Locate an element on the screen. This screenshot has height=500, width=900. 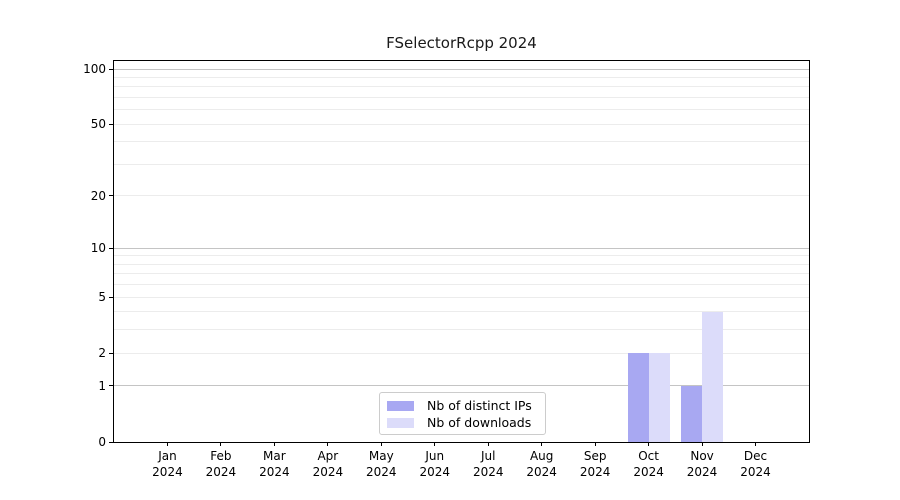
legend-label-distinct-ips: Nb of distinct IPs is located at coordinates (479, 405).